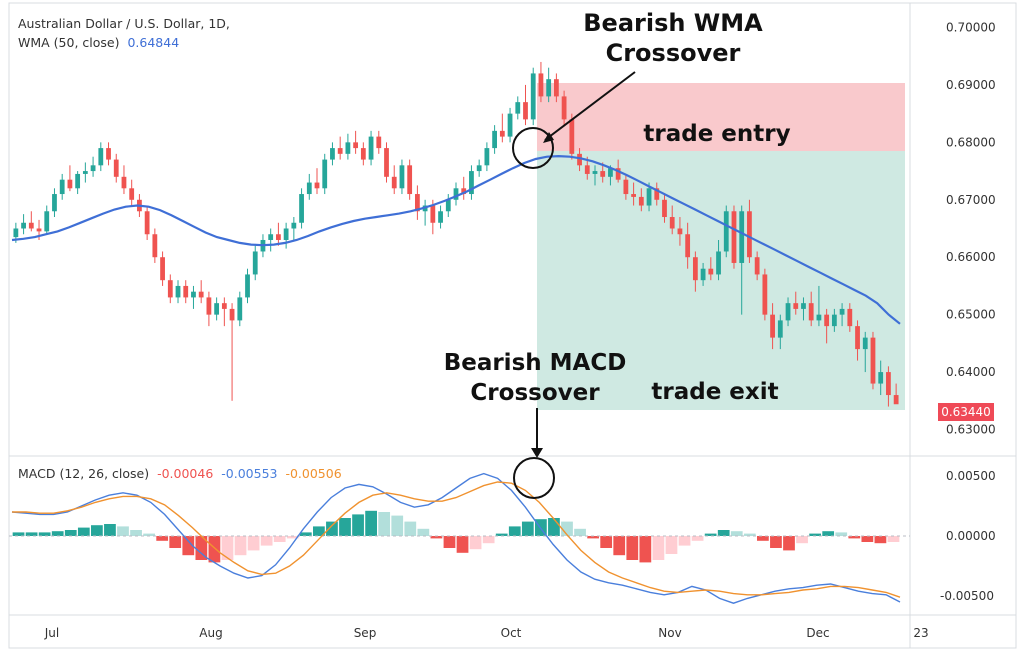 Image resolution: width=1024 pixels, height=661 pixels. What do you see at coordinates (673, 23) in the screenshot?
I see `wma-crossover-line1: Bearish WMA` at bounding box center [673, 23].